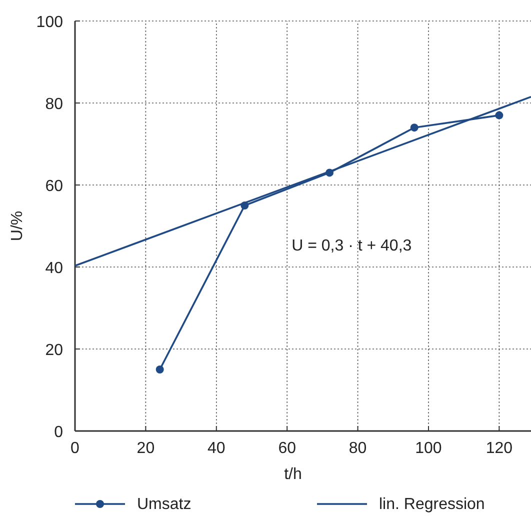 This screenshot has width=531, height=517. I want to click on legend-label: Umsatz, so click(164, 504).